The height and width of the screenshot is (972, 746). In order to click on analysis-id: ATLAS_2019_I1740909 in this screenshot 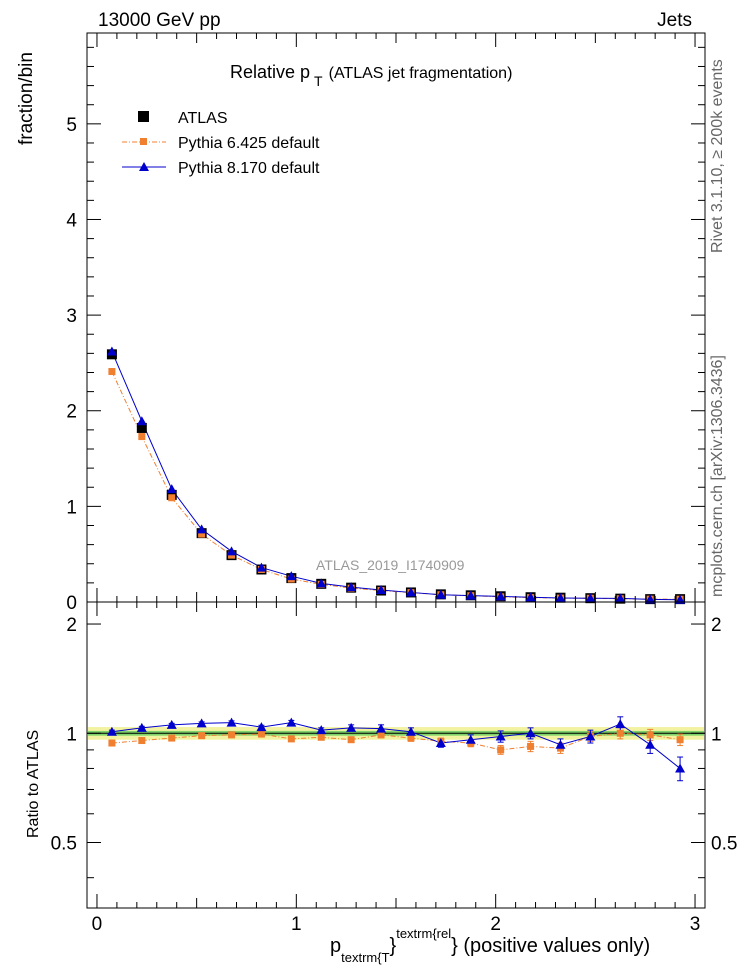, I will do `click(390, 565)`.